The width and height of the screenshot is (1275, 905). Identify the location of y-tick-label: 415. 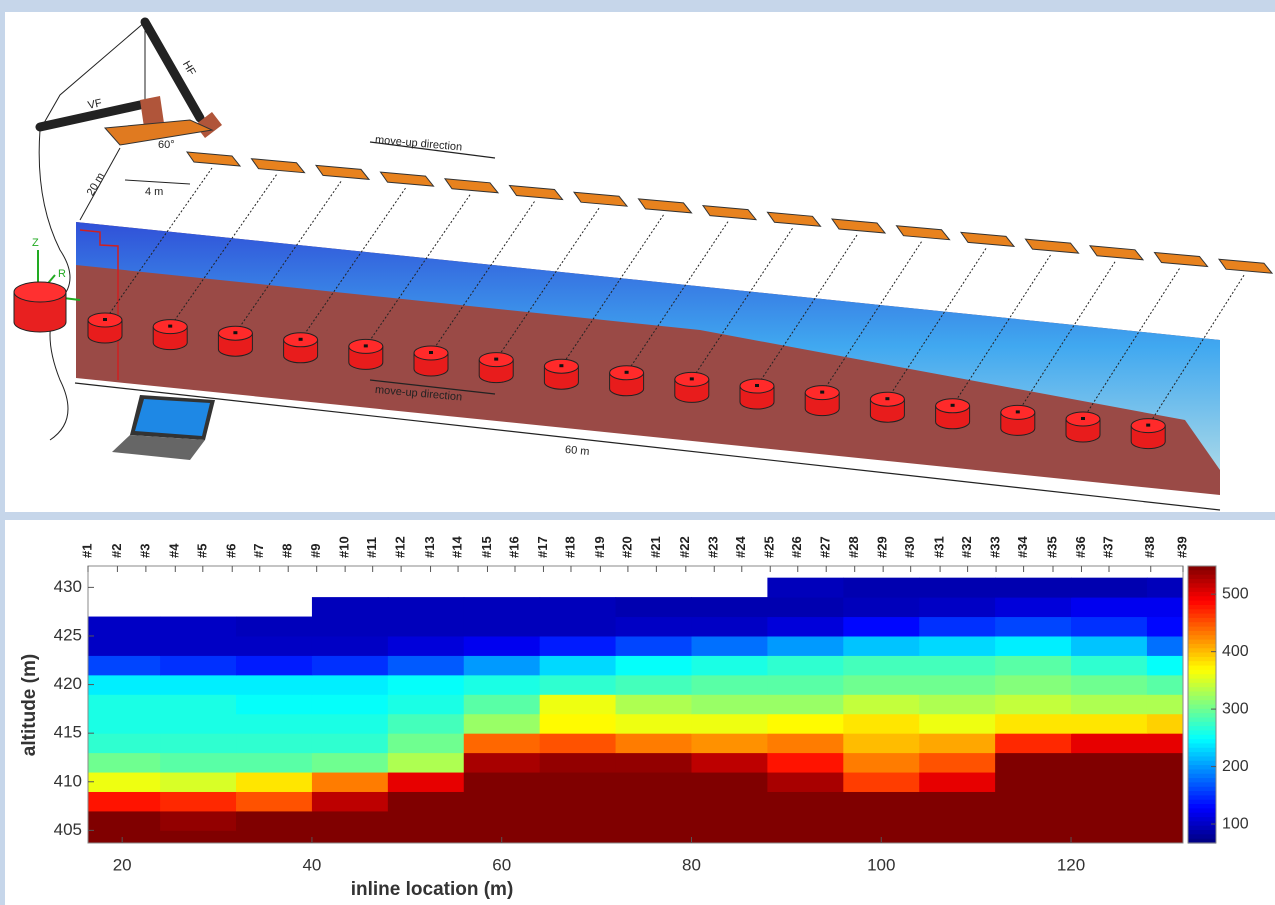
(68, 732).